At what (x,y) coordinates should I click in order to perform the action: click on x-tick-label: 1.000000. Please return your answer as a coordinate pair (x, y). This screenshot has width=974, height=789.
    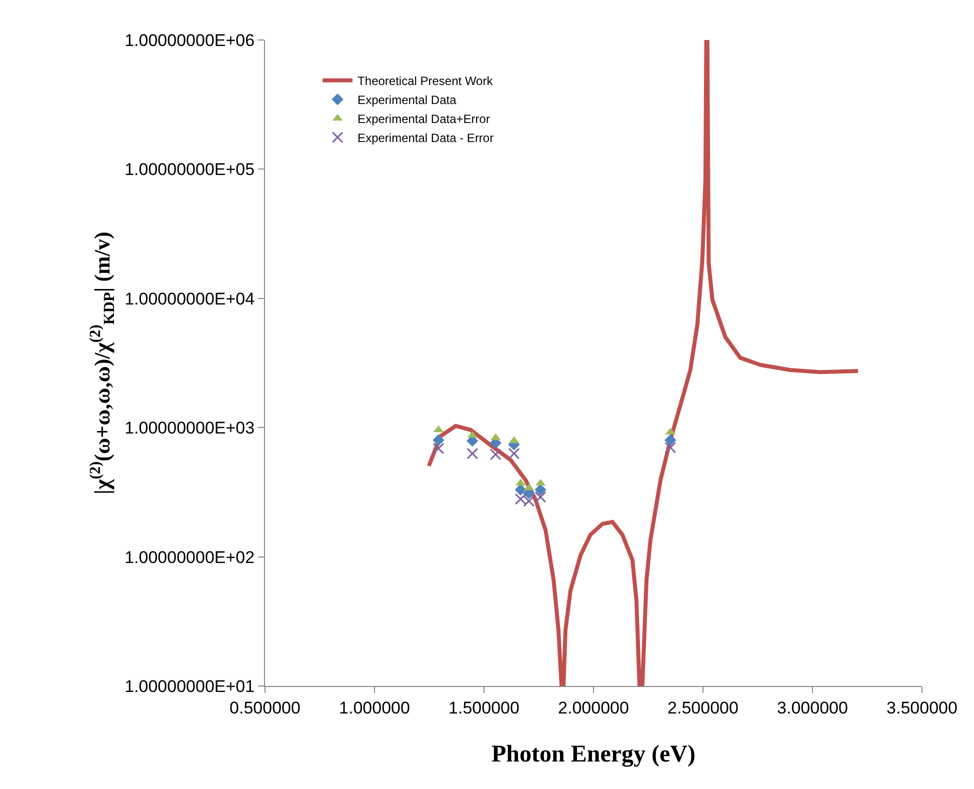
    Looking at the image, I should click on (374, 708).